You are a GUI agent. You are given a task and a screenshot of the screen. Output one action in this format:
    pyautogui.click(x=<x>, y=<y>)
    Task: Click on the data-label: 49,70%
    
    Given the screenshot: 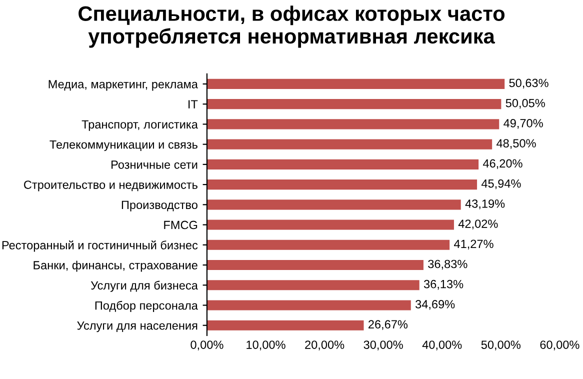 What is the action you would take?
    pyautogui.click(x=523, y=124)
    